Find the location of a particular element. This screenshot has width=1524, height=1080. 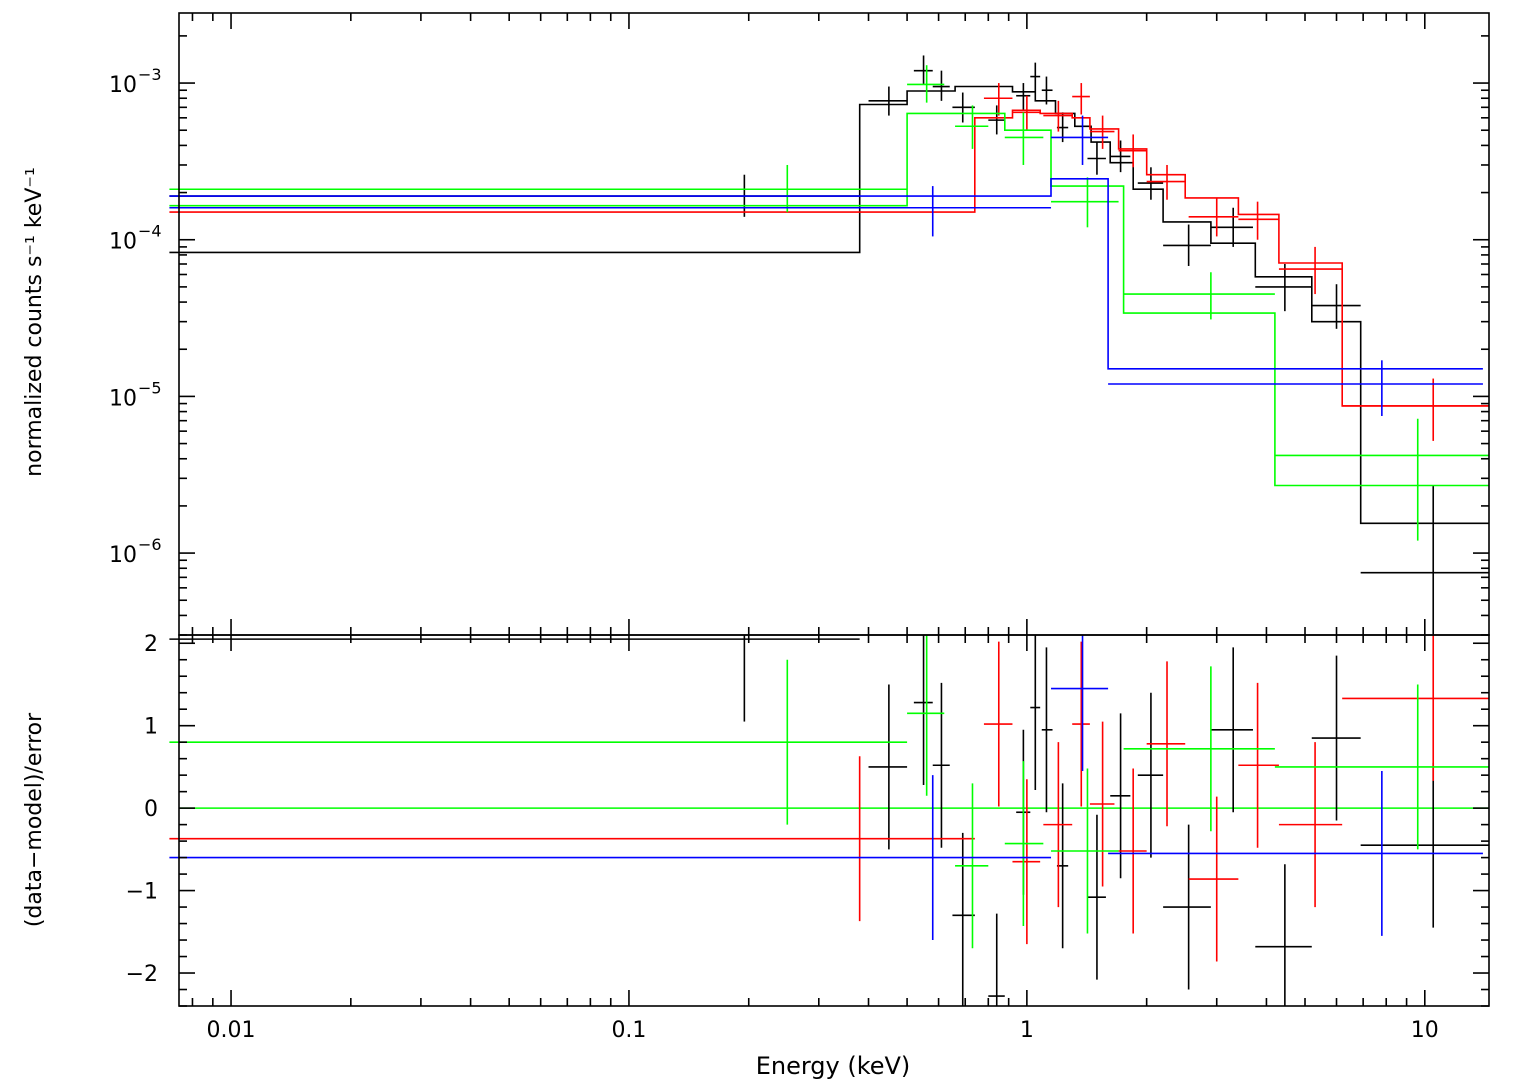

x-tick-label: 10 is located at coordinates (1425, 1030).